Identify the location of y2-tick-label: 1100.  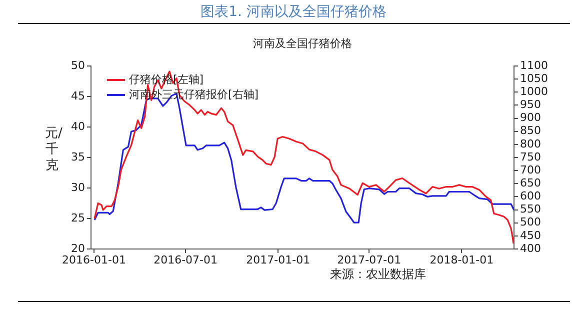
(534, 65).